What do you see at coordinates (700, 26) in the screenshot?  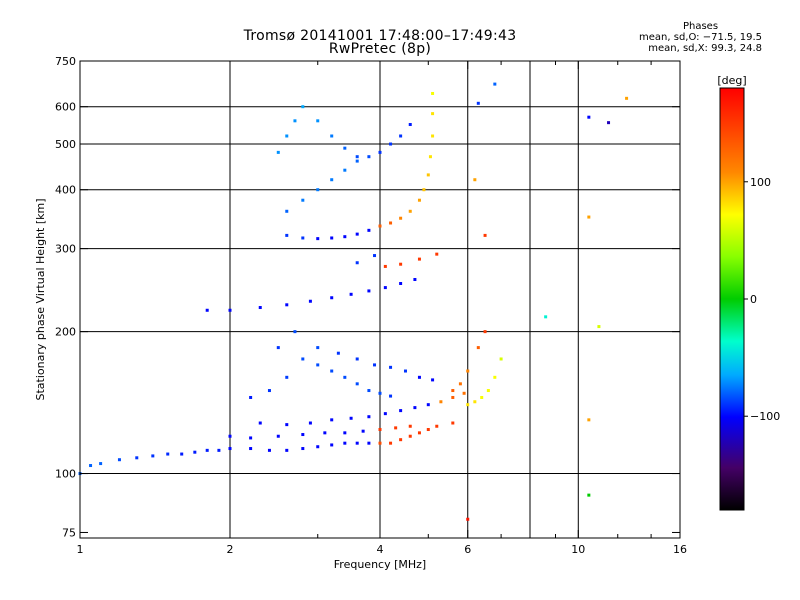 I see `phase-stats-title: Phases` at bounding box center [700, 26].